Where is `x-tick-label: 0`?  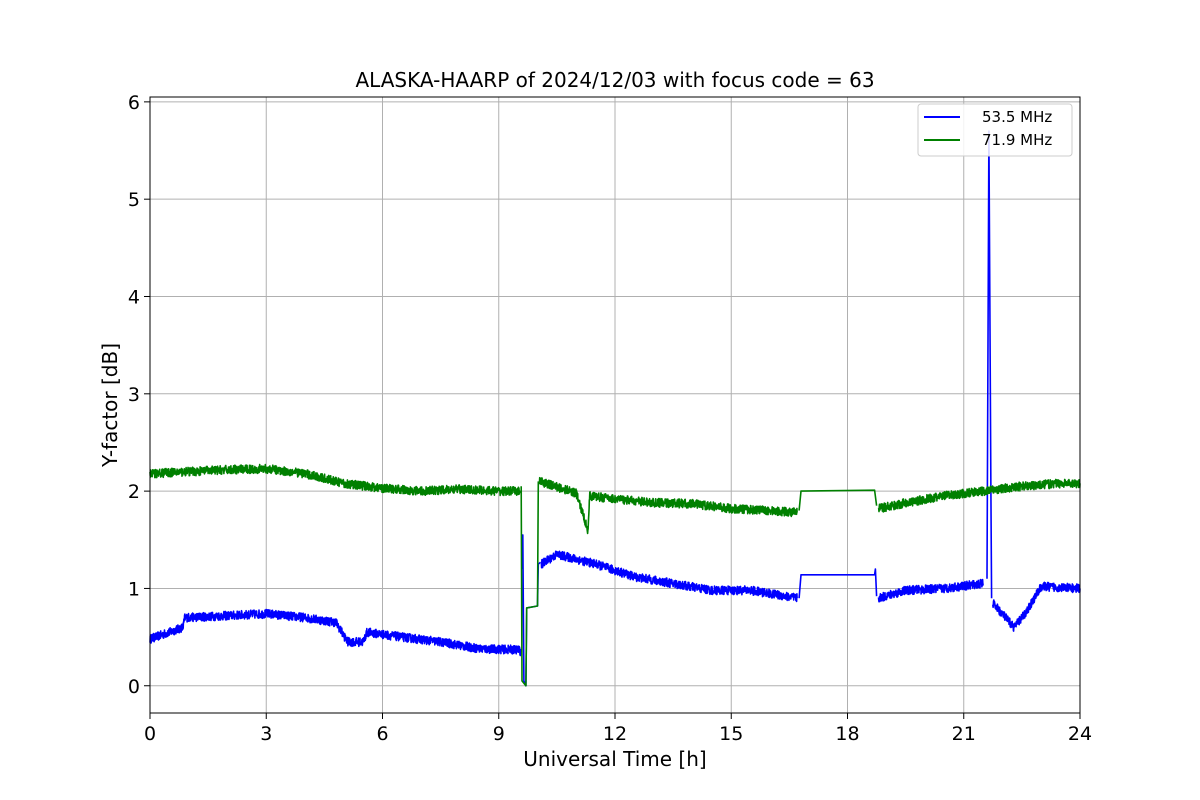 x-tick-label: 0 is located at coordinates (150, 734).